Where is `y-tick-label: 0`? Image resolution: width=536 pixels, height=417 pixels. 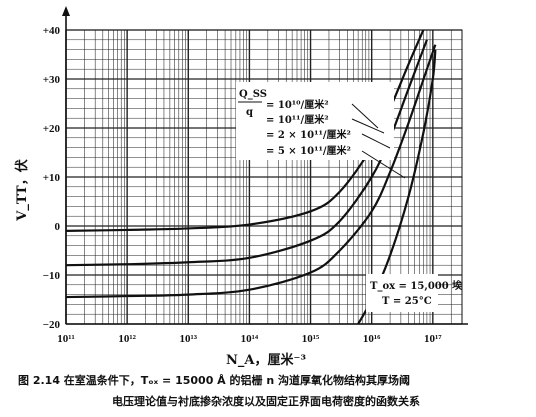
y-tick-label: 0 is located at coordinates (58, 227).